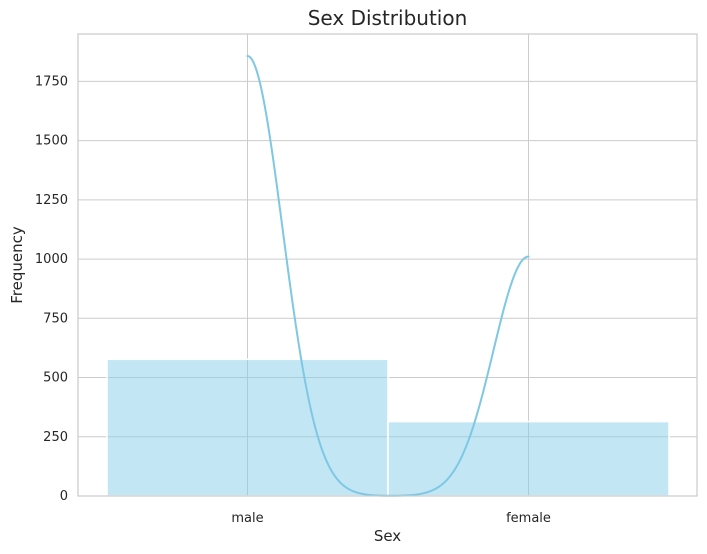 Image resolution: width=707 pixels, height=554 pixels. Describe the element at coordinates (51, 81) in the screenshot. I see `y-tick-label: 1750` at that location.